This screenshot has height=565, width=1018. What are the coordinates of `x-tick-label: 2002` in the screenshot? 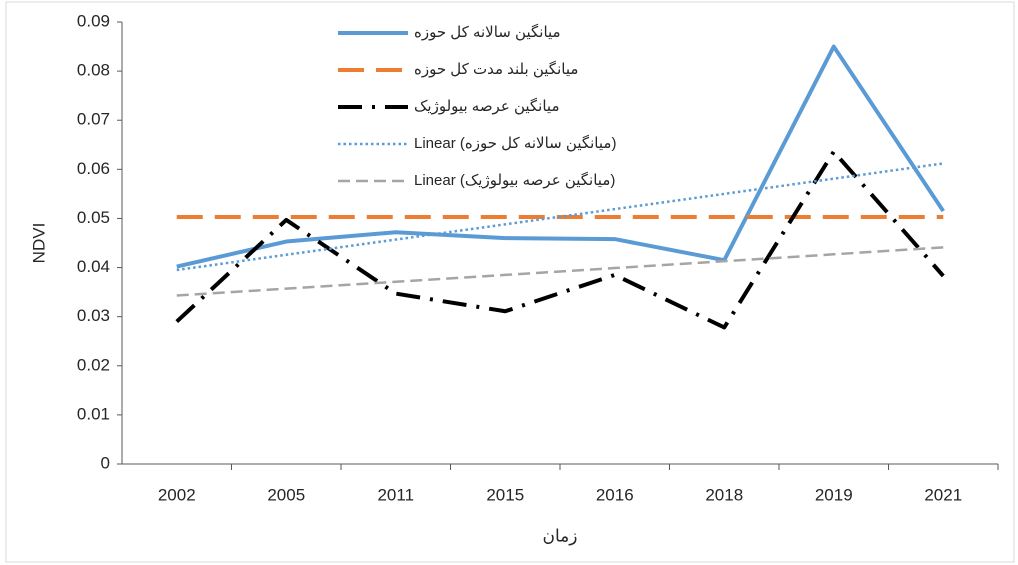 It's located at (177, 494).